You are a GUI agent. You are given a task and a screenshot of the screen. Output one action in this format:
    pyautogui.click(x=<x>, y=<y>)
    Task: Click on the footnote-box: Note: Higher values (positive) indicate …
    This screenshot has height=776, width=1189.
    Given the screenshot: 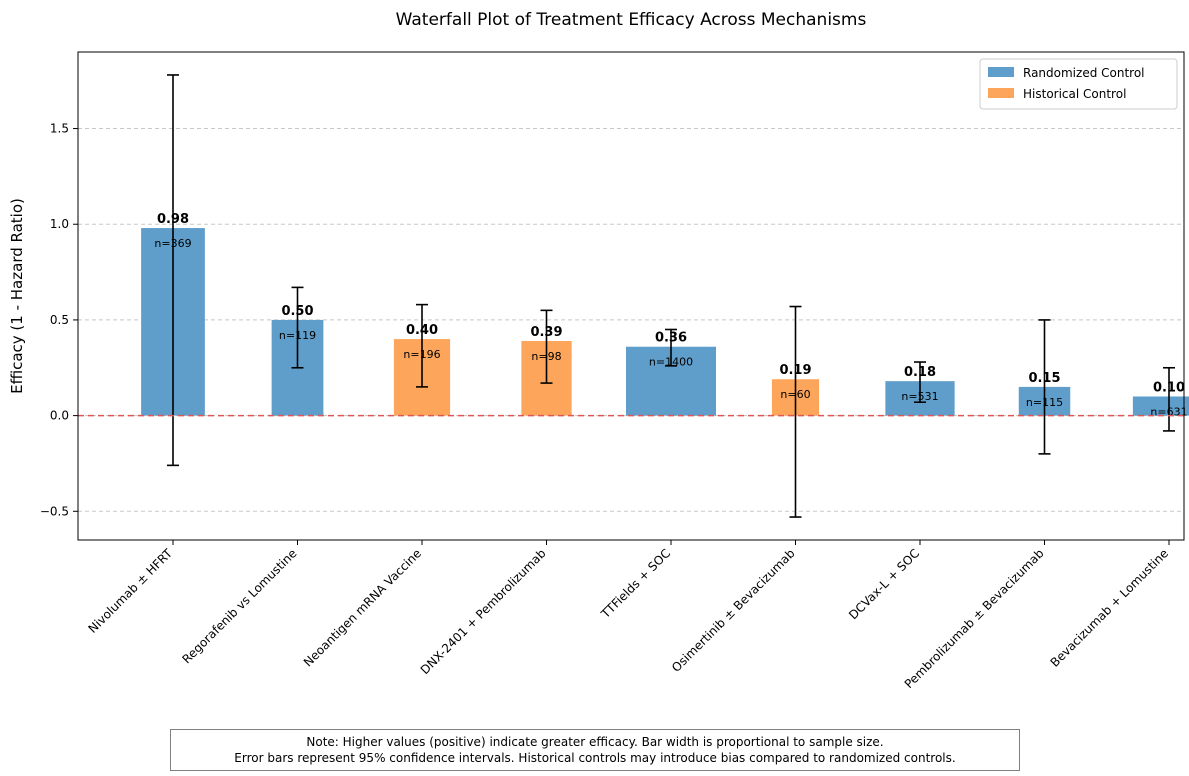 What is the action you would take?
    pyautogui.click(x=595, y=750)
    